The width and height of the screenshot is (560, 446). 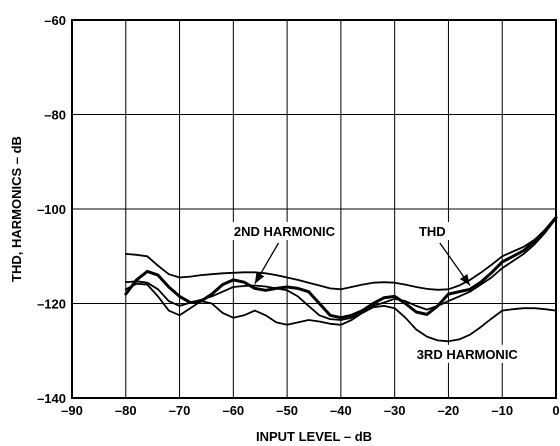 I want to click on x-axis-title: INPUT LEVEL – dB, so click(x=314, y=436).